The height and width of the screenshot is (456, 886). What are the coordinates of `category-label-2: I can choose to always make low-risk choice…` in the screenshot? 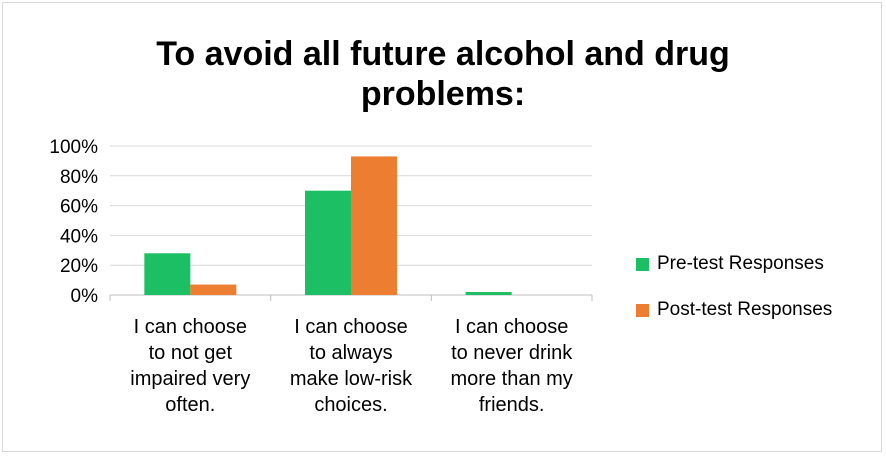 It's located at (351, 366).